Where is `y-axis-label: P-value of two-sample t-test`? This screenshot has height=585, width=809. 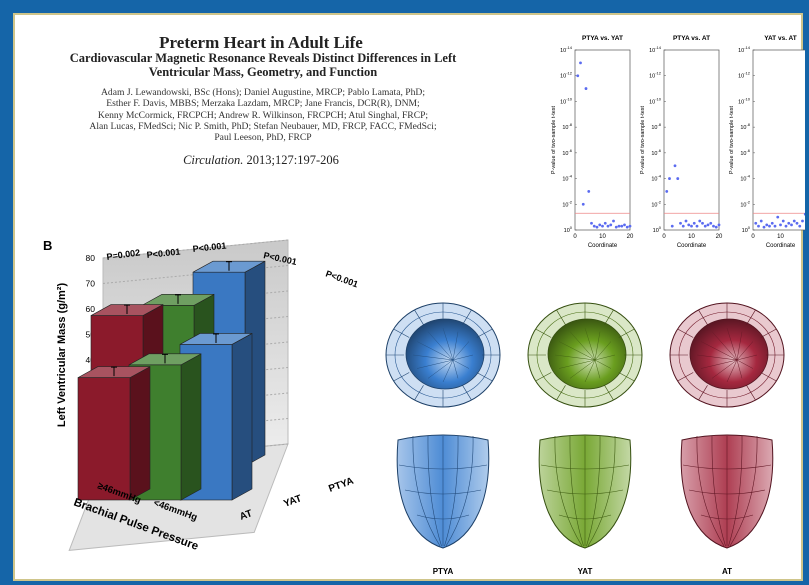
y-axis-label: P-value of two-sample t-test is located at coordinates (554, 139).